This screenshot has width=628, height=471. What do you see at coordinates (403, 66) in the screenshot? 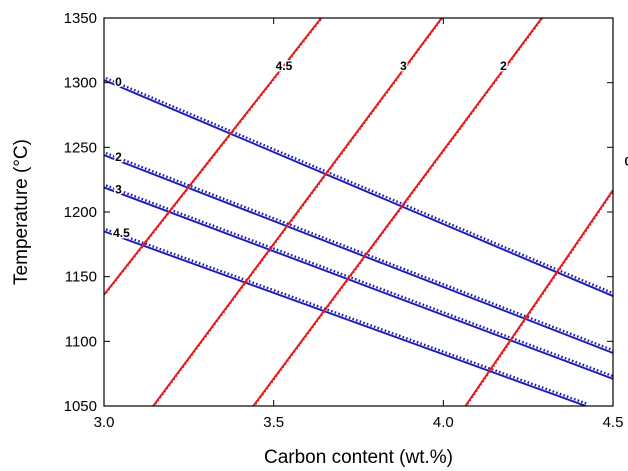
I see `red-line-label: 3` at bounding box center [403, 66].